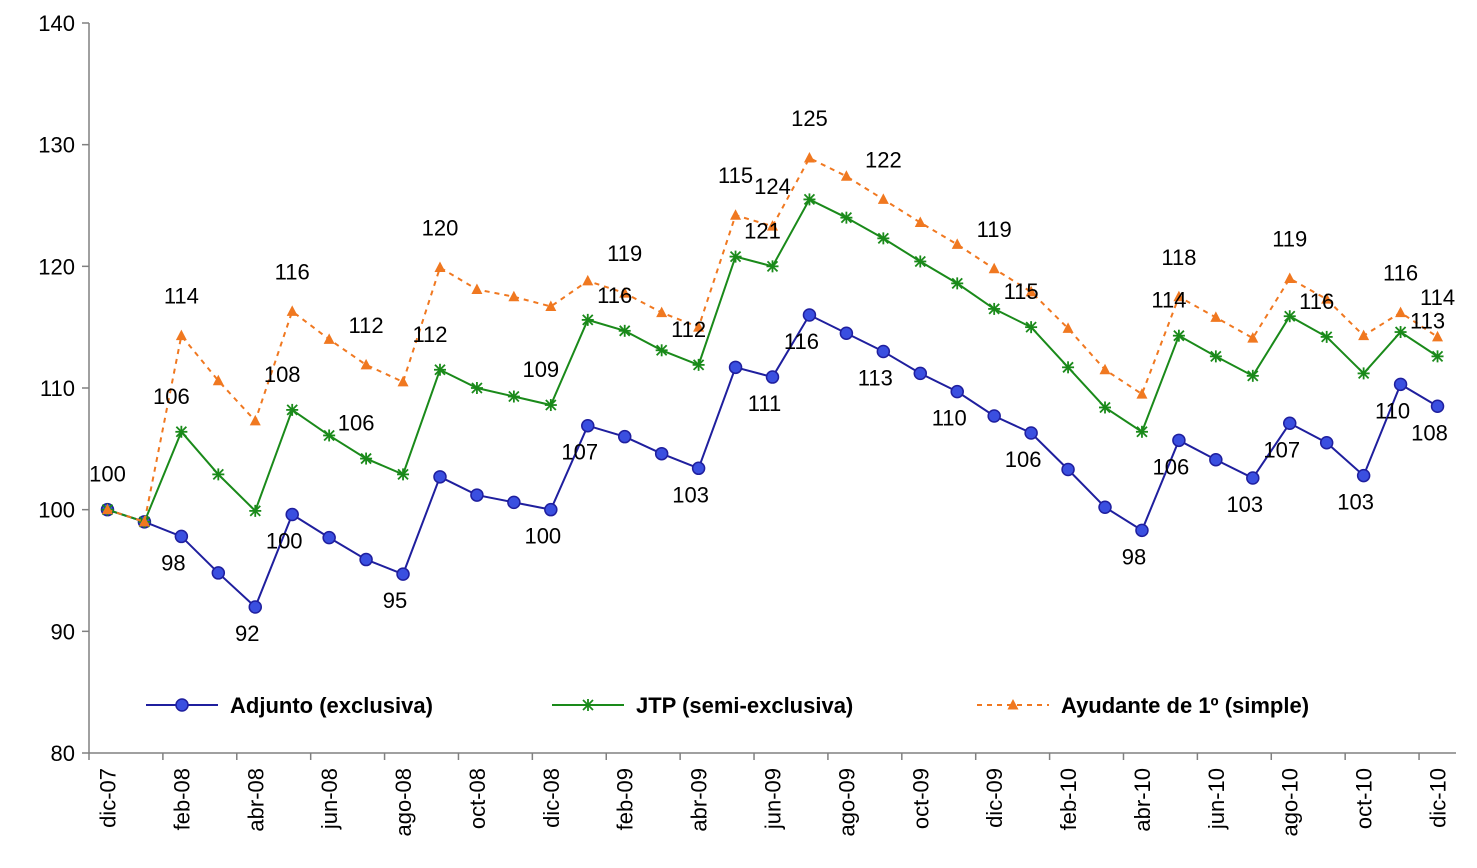  What do you see at coordinates (1316, 301) in the screenshot?
I see `series-2-data-label: 116` at bounding box center [1316, 301].